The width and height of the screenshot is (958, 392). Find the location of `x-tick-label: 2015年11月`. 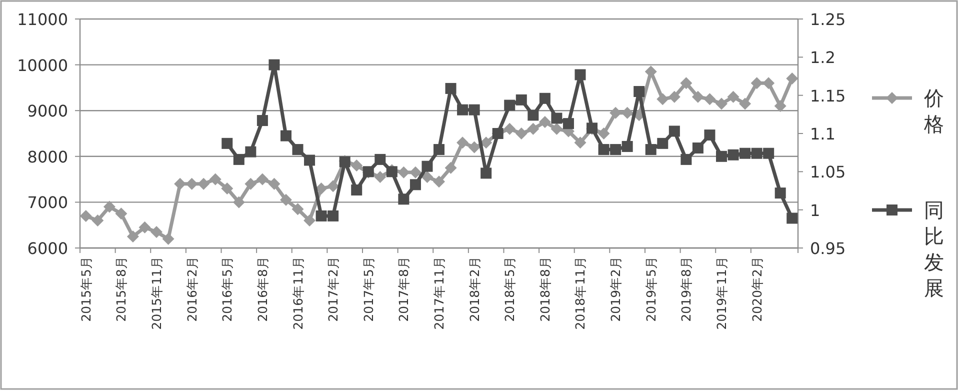

x-tick-label: 2015年11月 is located at coordinates (156, 293).